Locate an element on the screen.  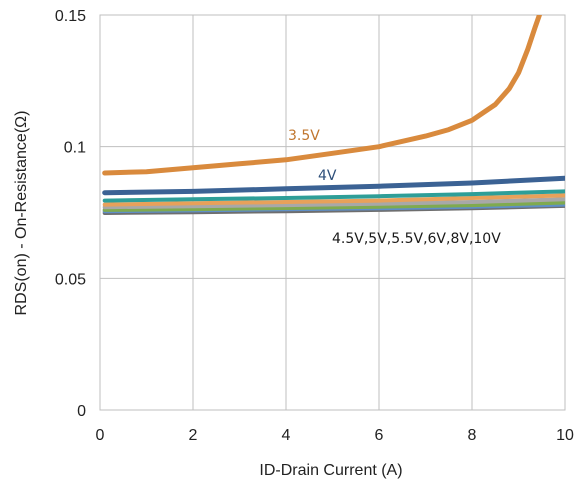
y-axis-title: RDS(on) - On-Resistance(Ω) is located at coordinates (21, 213).